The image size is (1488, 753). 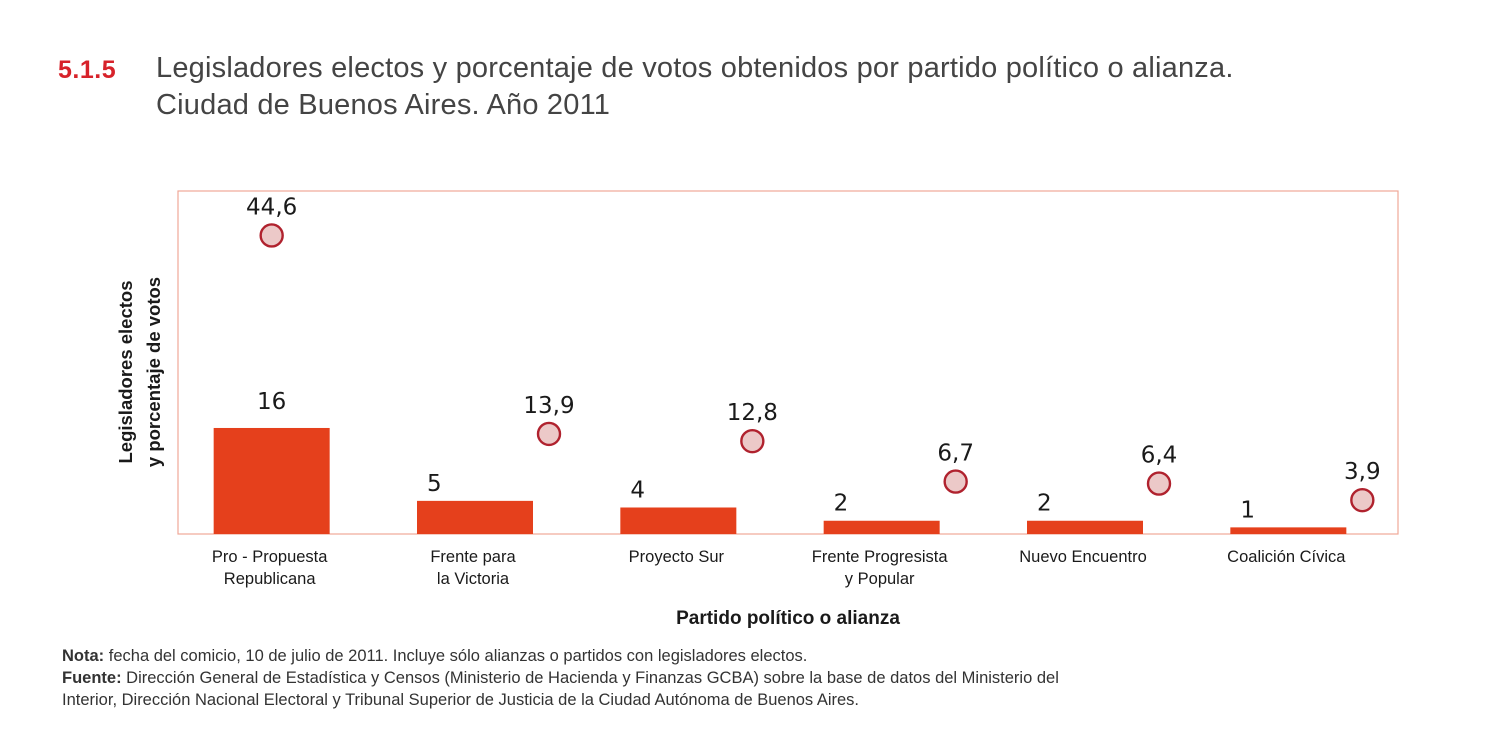 I want to click on category-label: Frente para, so click(x=473, y=557).